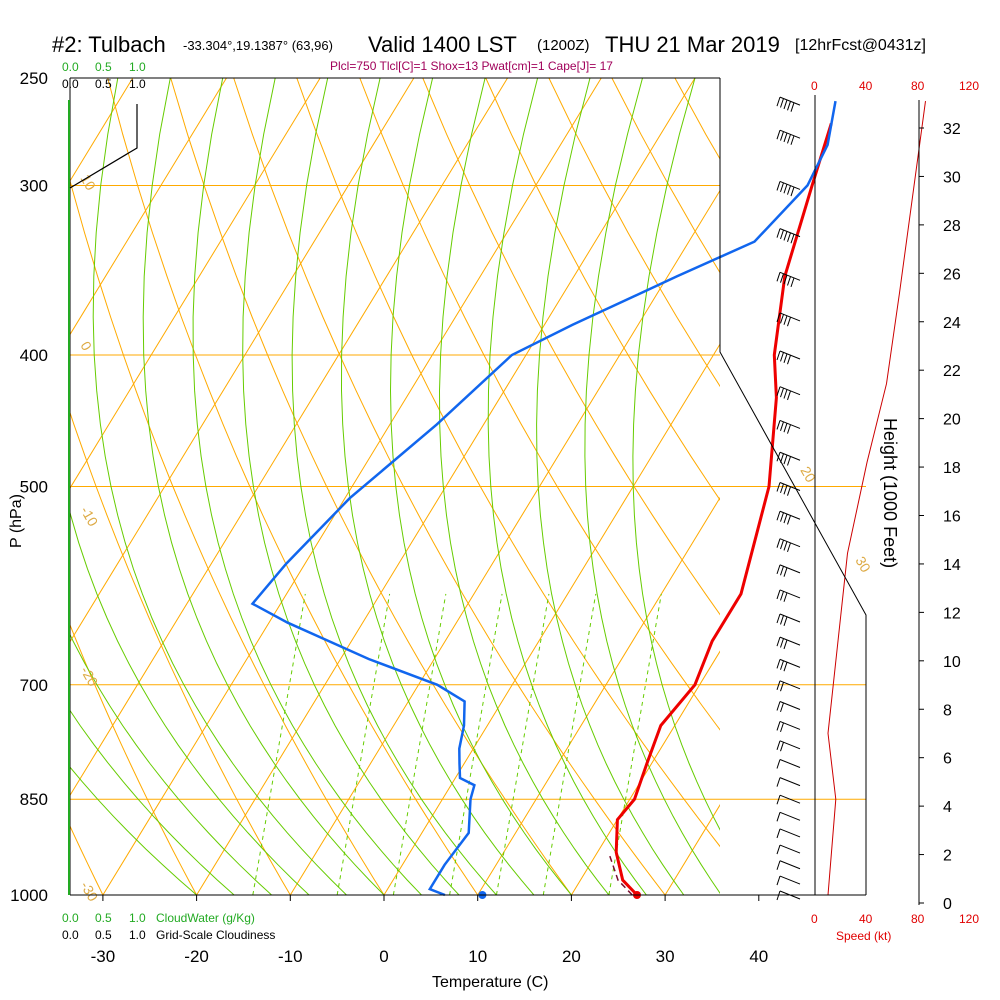 Image resolution: width=1000 pixels, height=1000 pixels. What do you see at coordinates (329, 909) in the screenshot?
I see `mixing-ratio-label: 2` at bounding box center [329, 909].